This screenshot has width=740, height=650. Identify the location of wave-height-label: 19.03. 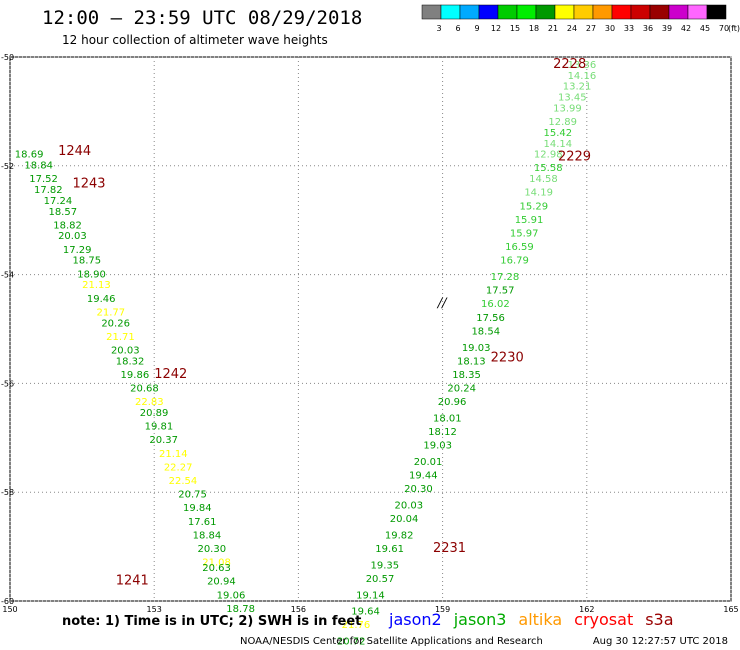
(476, 348).